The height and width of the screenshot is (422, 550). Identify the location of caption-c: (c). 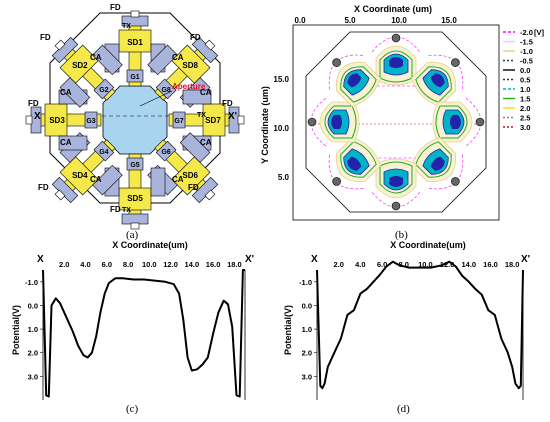
(132, 409).